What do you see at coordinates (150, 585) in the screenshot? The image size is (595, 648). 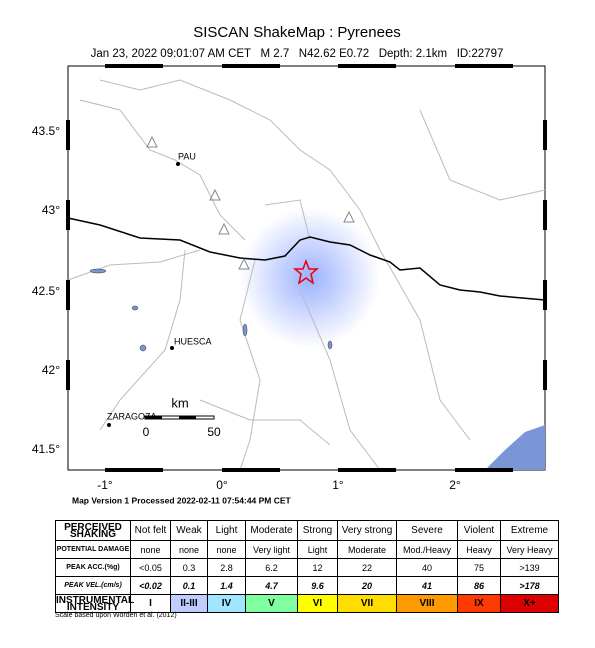 I see `legend-cell: <0.02` at bounding box center [150, 585].